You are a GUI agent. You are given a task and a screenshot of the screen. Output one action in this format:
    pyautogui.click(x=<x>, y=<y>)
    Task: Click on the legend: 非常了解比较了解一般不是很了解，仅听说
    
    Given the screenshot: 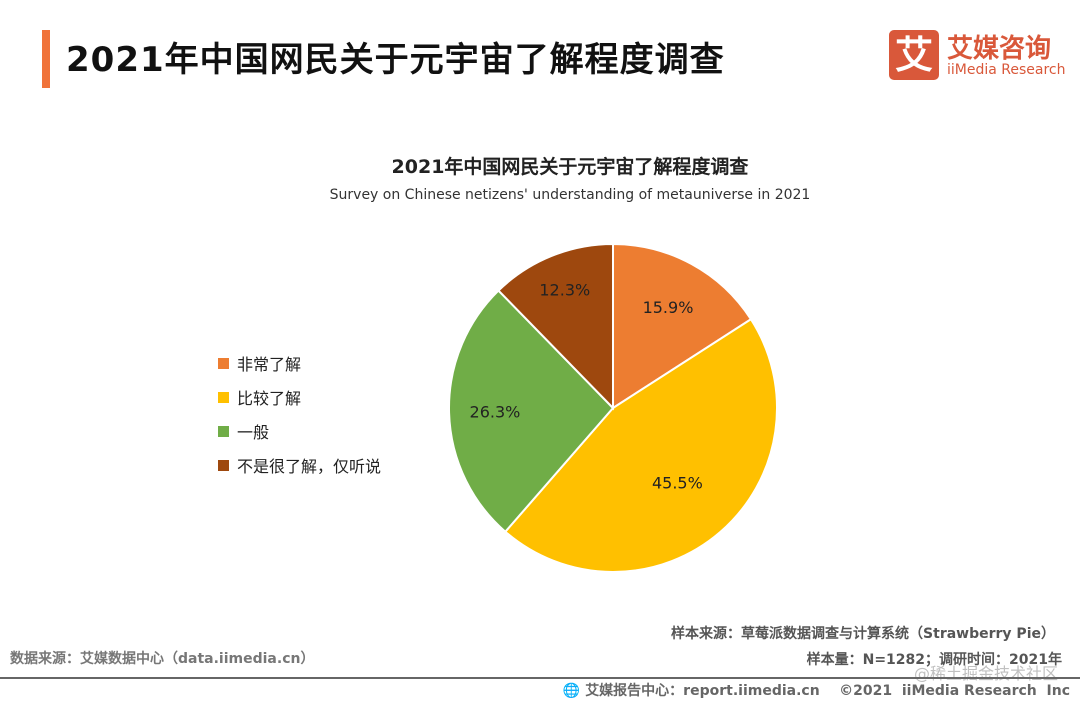 What is the action you would take?
    pyautogui.click(x=299, y=414)
    